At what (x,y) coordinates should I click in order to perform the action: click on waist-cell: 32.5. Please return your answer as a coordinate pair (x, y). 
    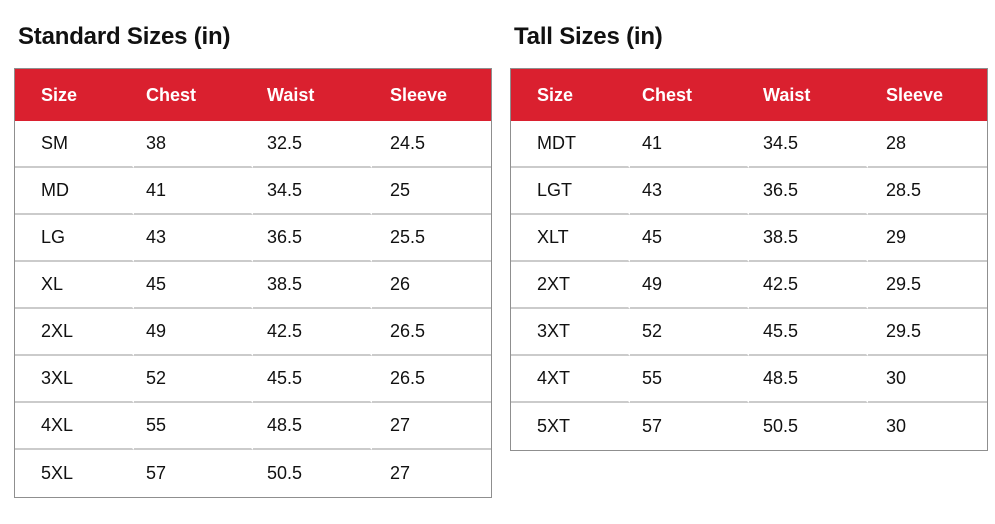
    Looking at the image, I should click on (312, 144).